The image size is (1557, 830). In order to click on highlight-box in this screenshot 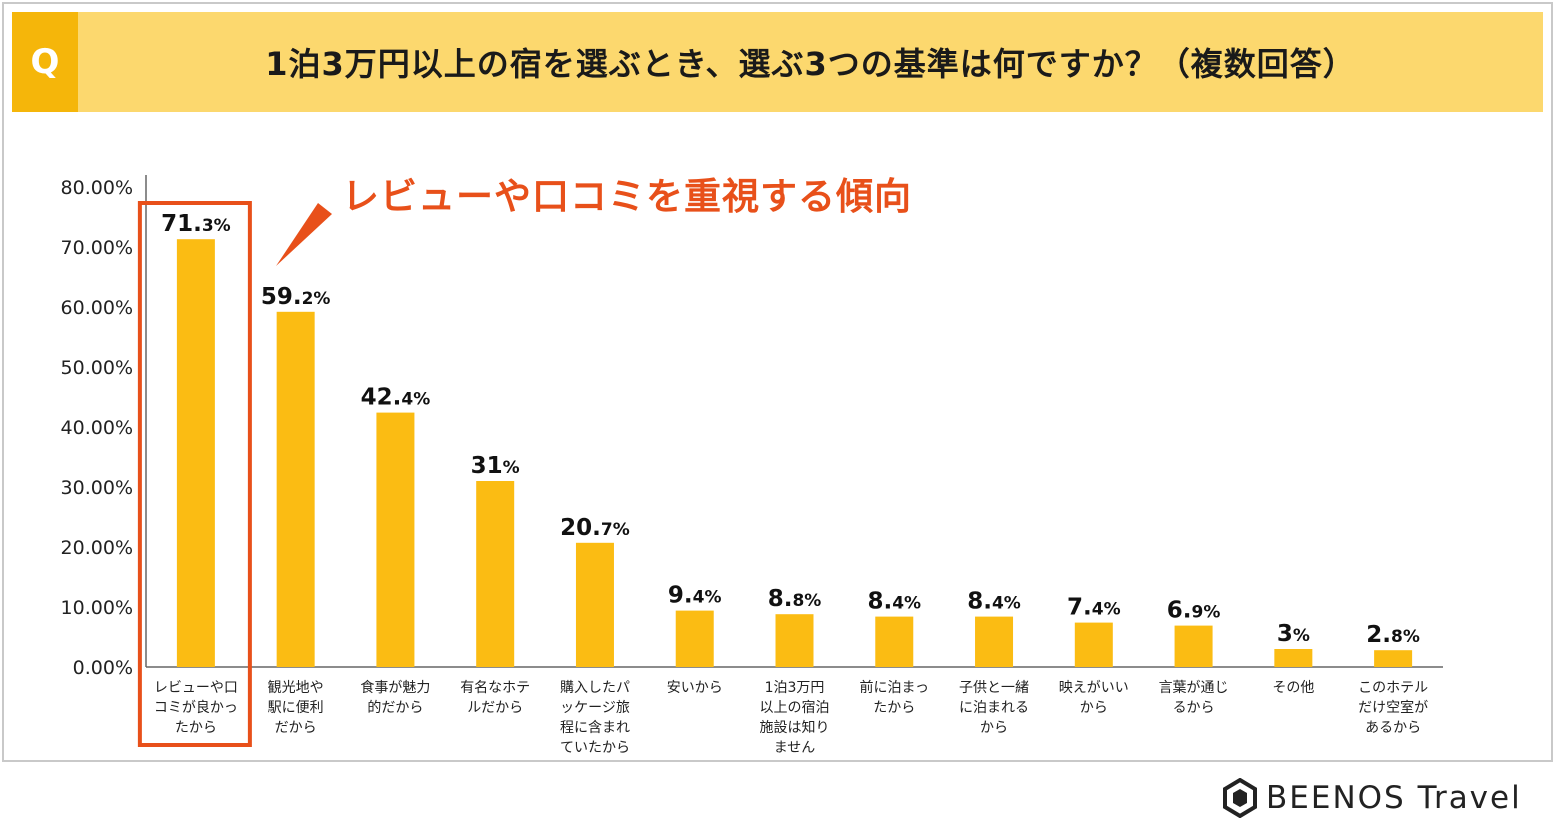, I will do `click(194, 474)`.